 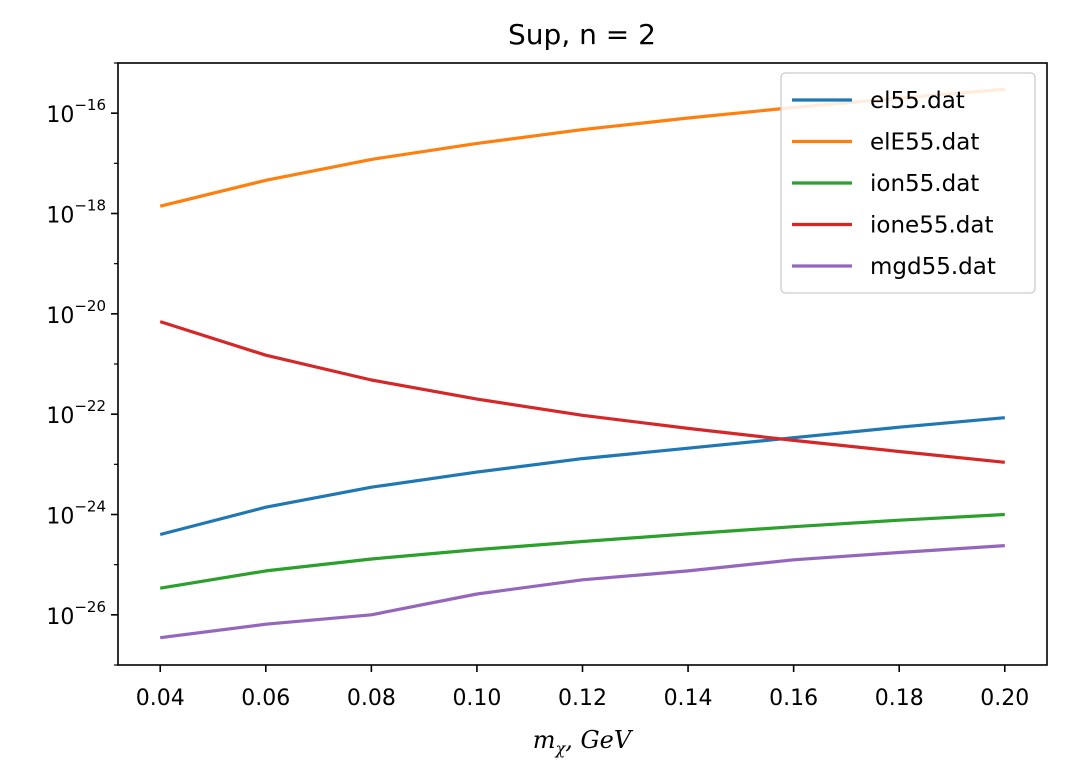 I want to click on x-axis-label-unit: , GeV, so click(x=599, y=740).